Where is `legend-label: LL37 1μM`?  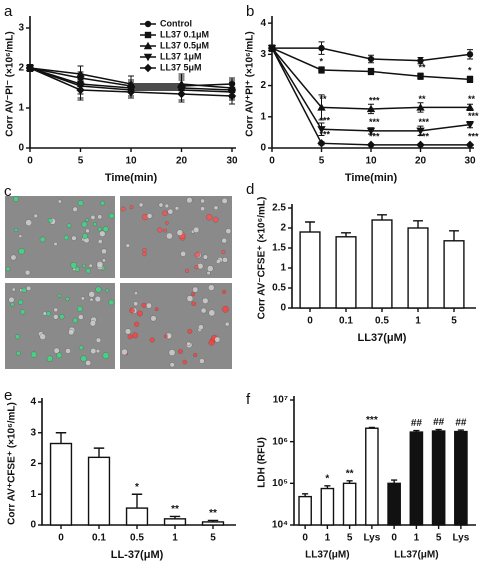 legend-label: LL37 1μM is located at coordinates (181, 56).